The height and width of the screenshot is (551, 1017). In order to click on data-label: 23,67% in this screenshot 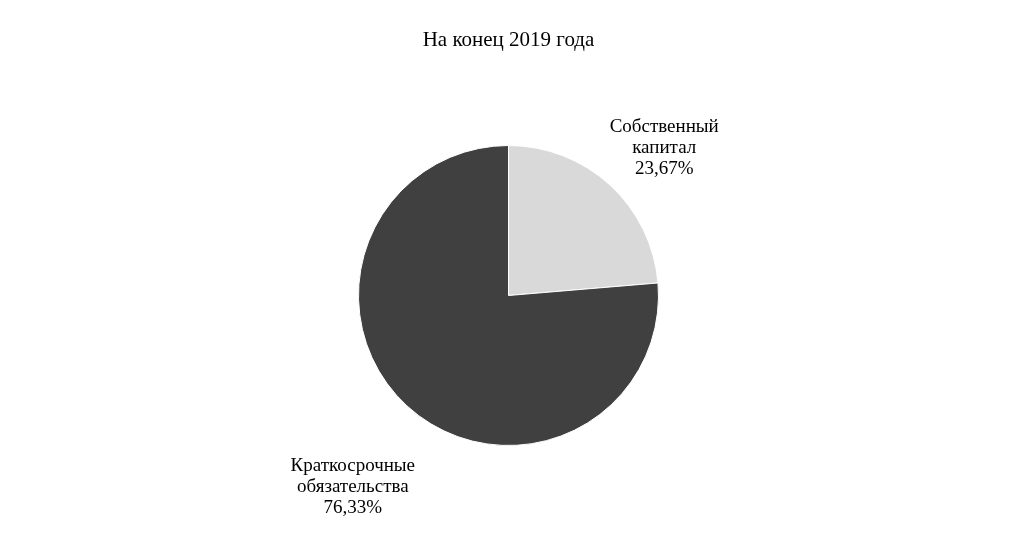, I will do `click(664, 168)`.